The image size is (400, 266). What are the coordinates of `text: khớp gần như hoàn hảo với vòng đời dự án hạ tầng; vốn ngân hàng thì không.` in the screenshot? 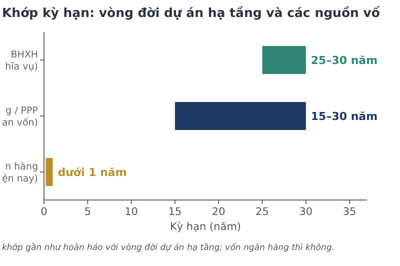 It's located at (168, 247).